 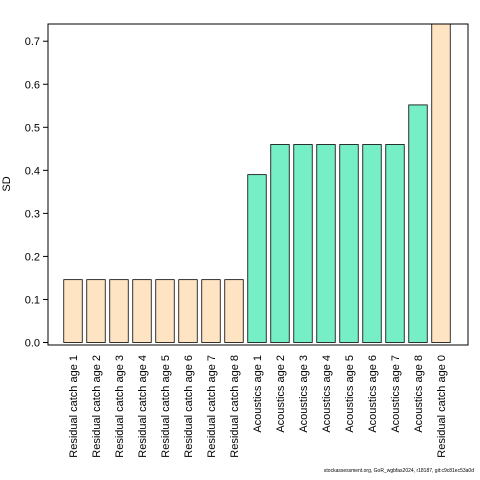 I want to click on x-tick-label: Residual catch age 2, so click(x=97, y=406).